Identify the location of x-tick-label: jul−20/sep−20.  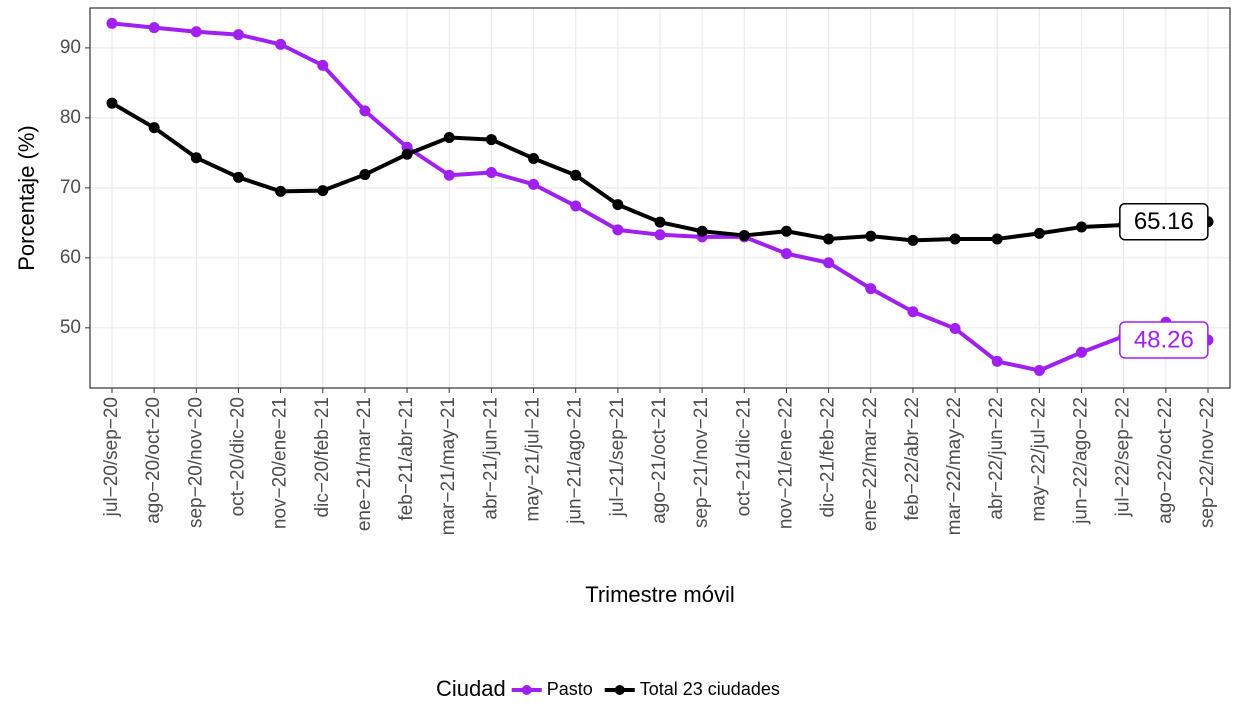
(111, 457).